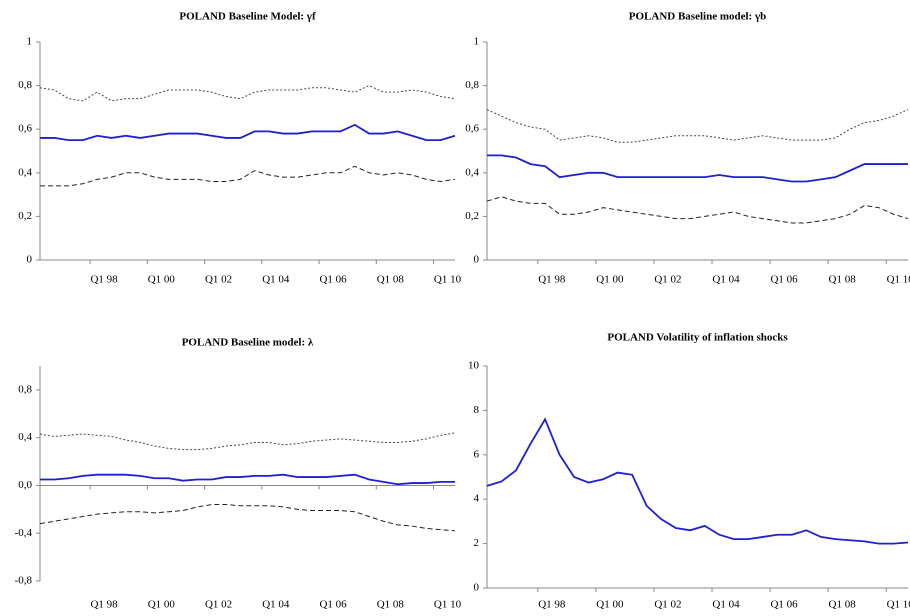 This screenshot has height=616, width=910. Describe the element at coordinates (24, 581) in the screenshot. I see `y-tick-label: -0,8` at that location.